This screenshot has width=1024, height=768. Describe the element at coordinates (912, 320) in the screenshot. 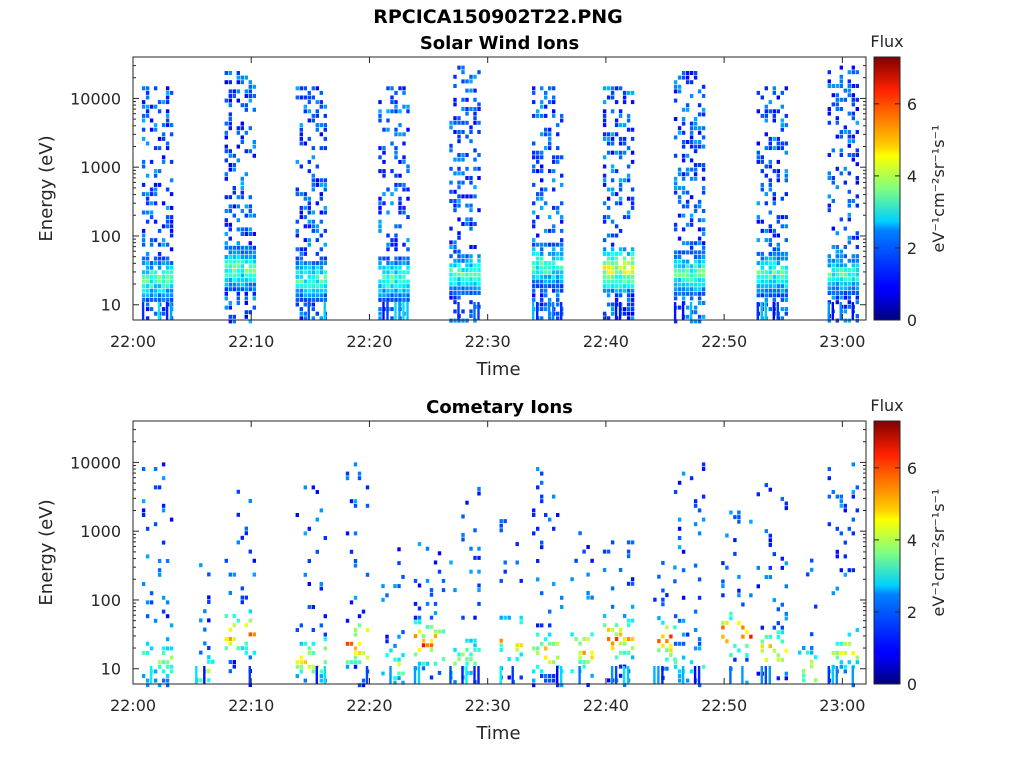

I see `colorbar-tick-label: 0` at that location.